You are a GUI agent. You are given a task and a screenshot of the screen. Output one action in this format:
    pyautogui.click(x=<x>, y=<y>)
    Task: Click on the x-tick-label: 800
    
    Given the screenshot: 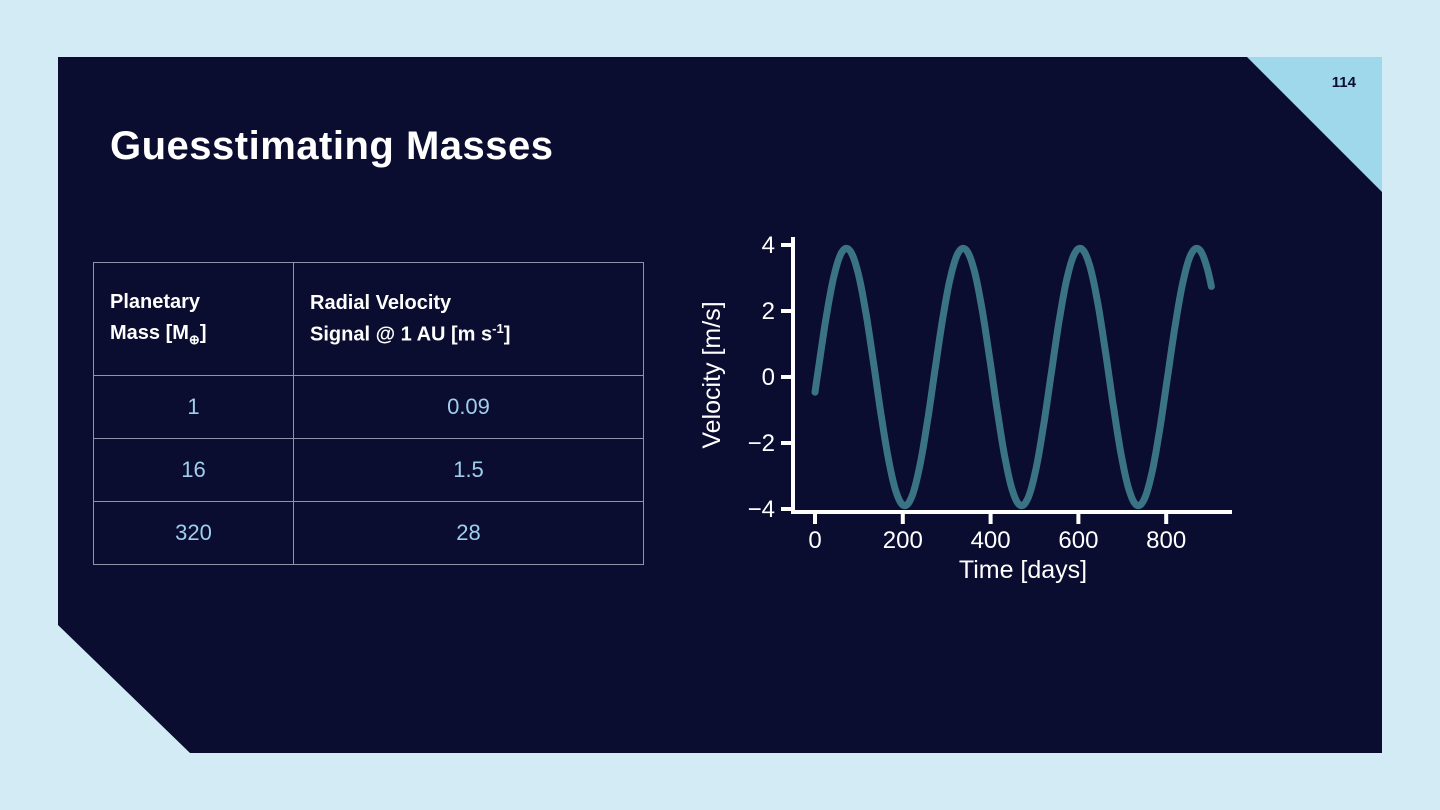 What is the action you would take?
    pyautogui.click(x=1166, y=540)
    